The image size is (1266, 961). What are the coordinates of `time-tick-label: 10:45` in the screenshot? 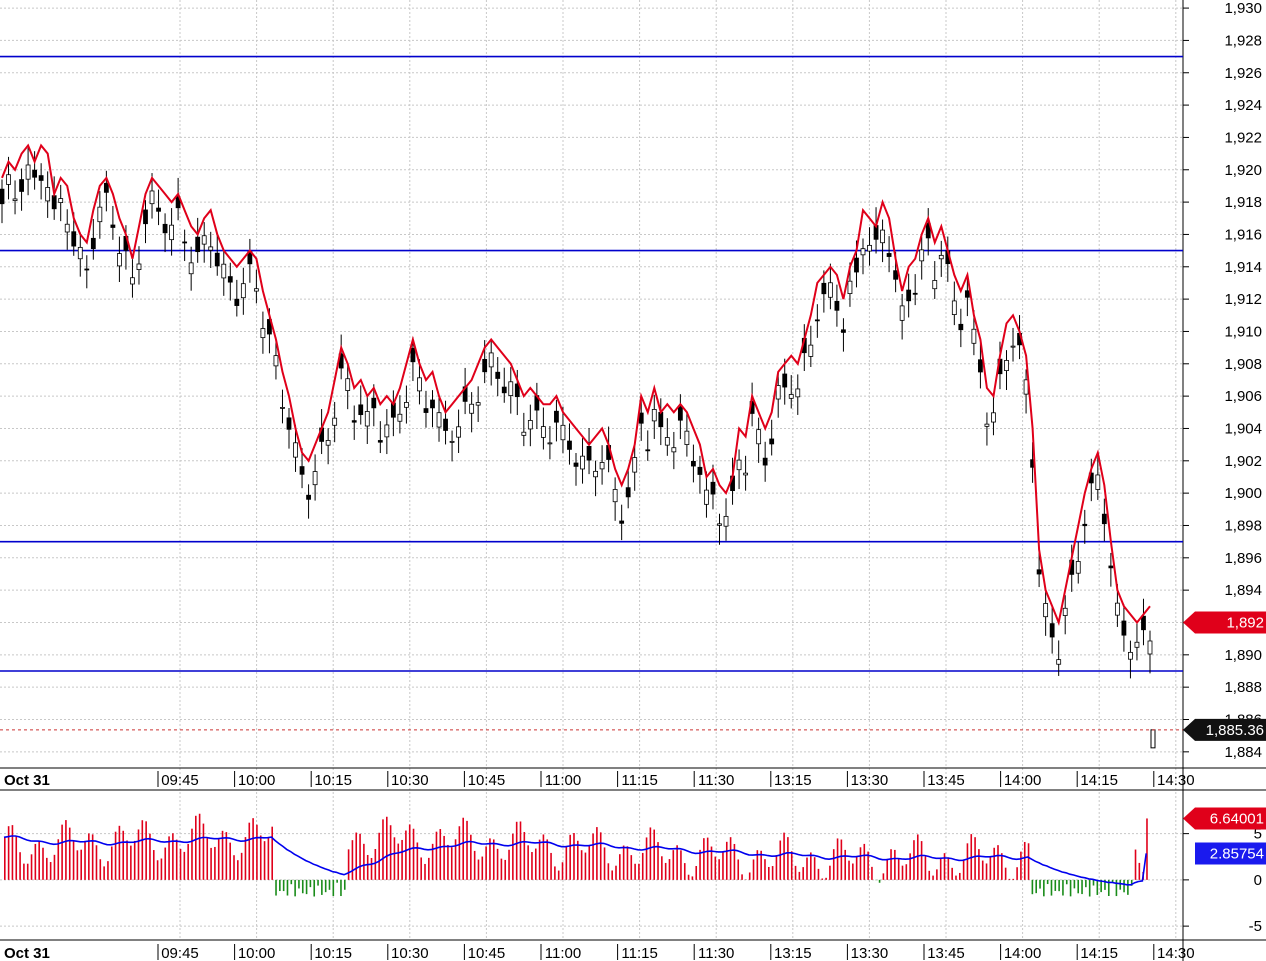 It's located at (487, 953).